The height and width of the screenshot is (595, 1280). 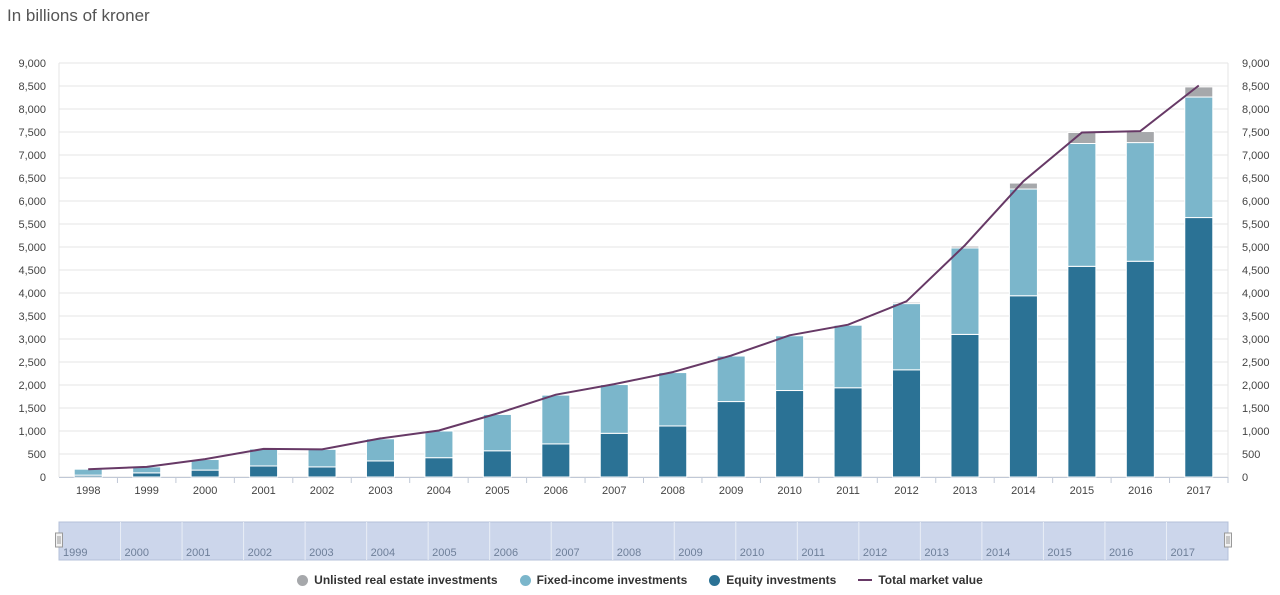 I want to click on bar-equity-2015, so click(x=1082, y=371).